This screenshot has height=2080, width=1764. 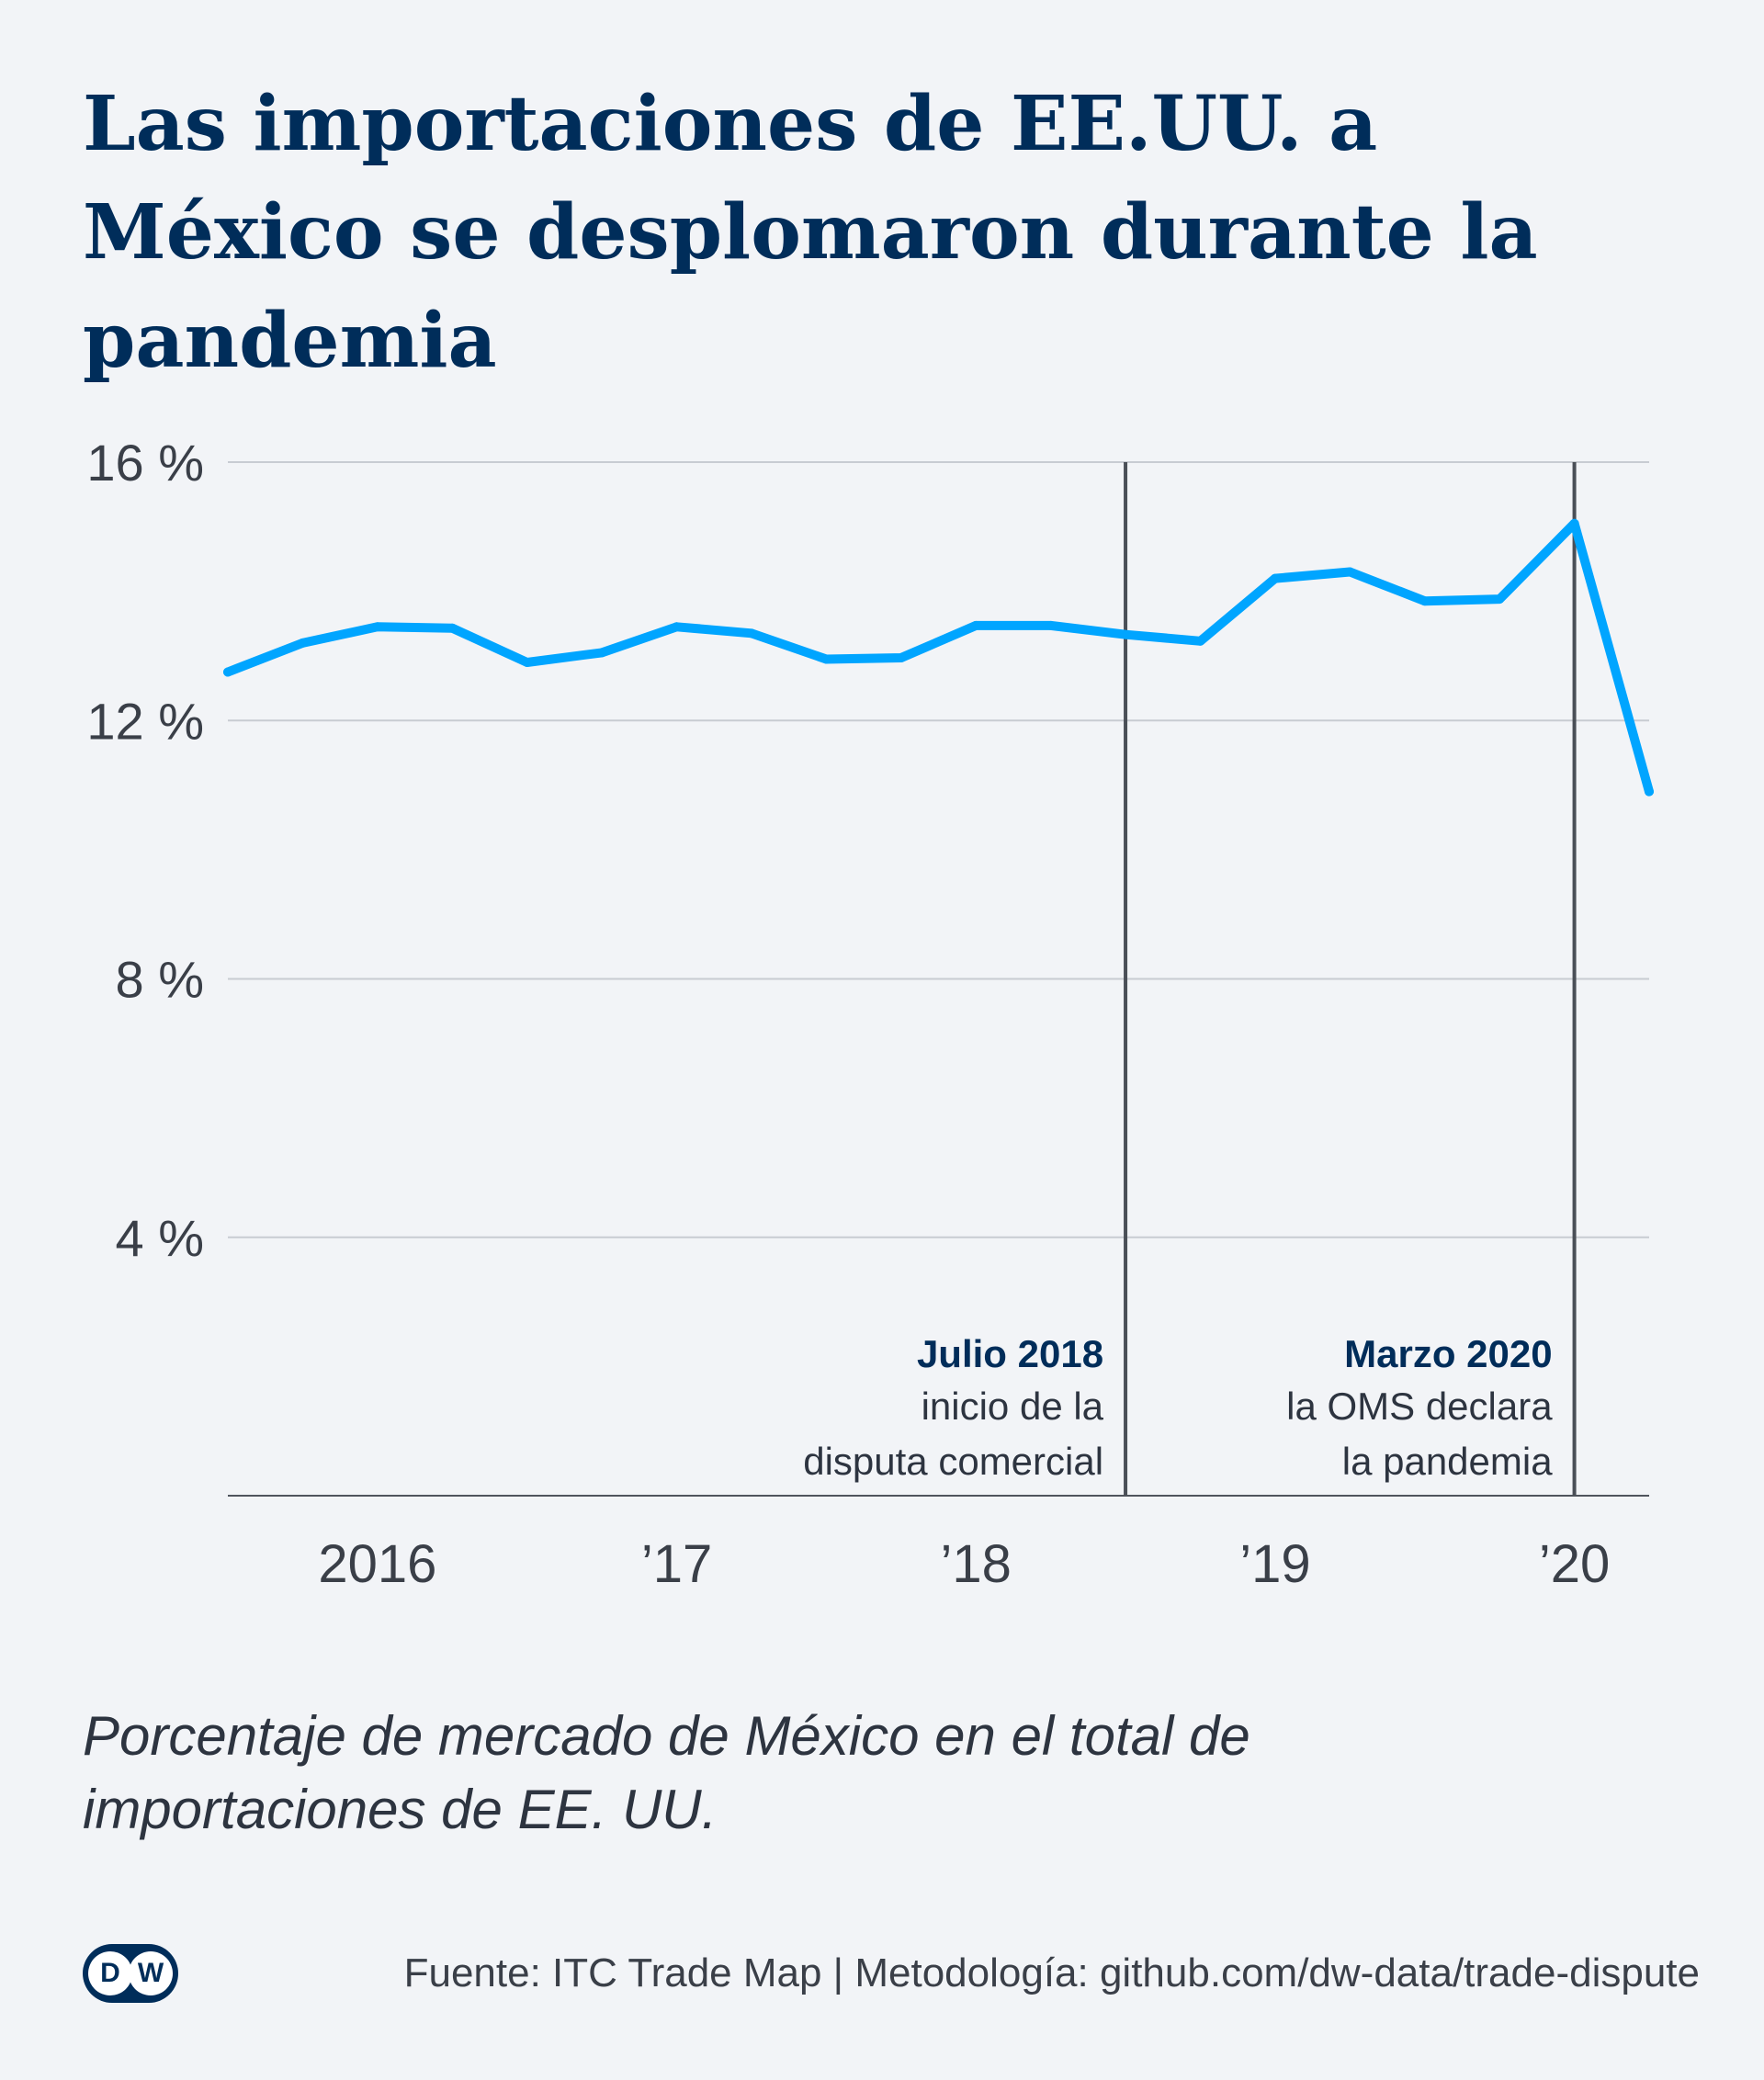 I want to click on x-tick-label: ’19, so click(x=1274, y=1564).